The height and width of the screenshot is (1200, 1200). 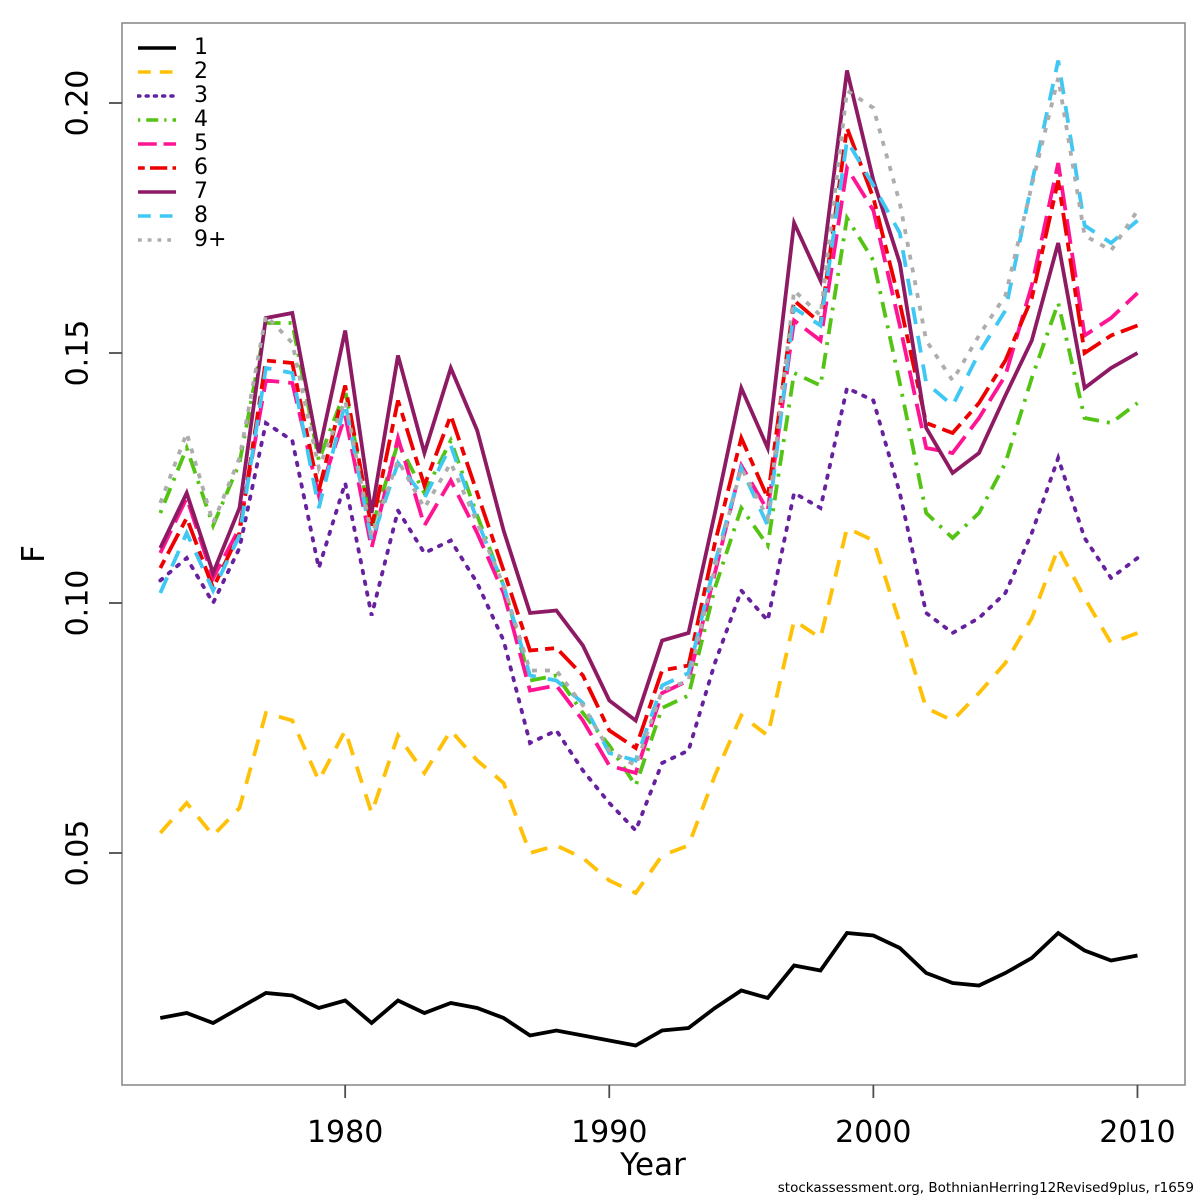 What do you see at coordinates (181, 168) in the screenshot?
I see `legend-item-6: 6` at bounding box center [181, 168].